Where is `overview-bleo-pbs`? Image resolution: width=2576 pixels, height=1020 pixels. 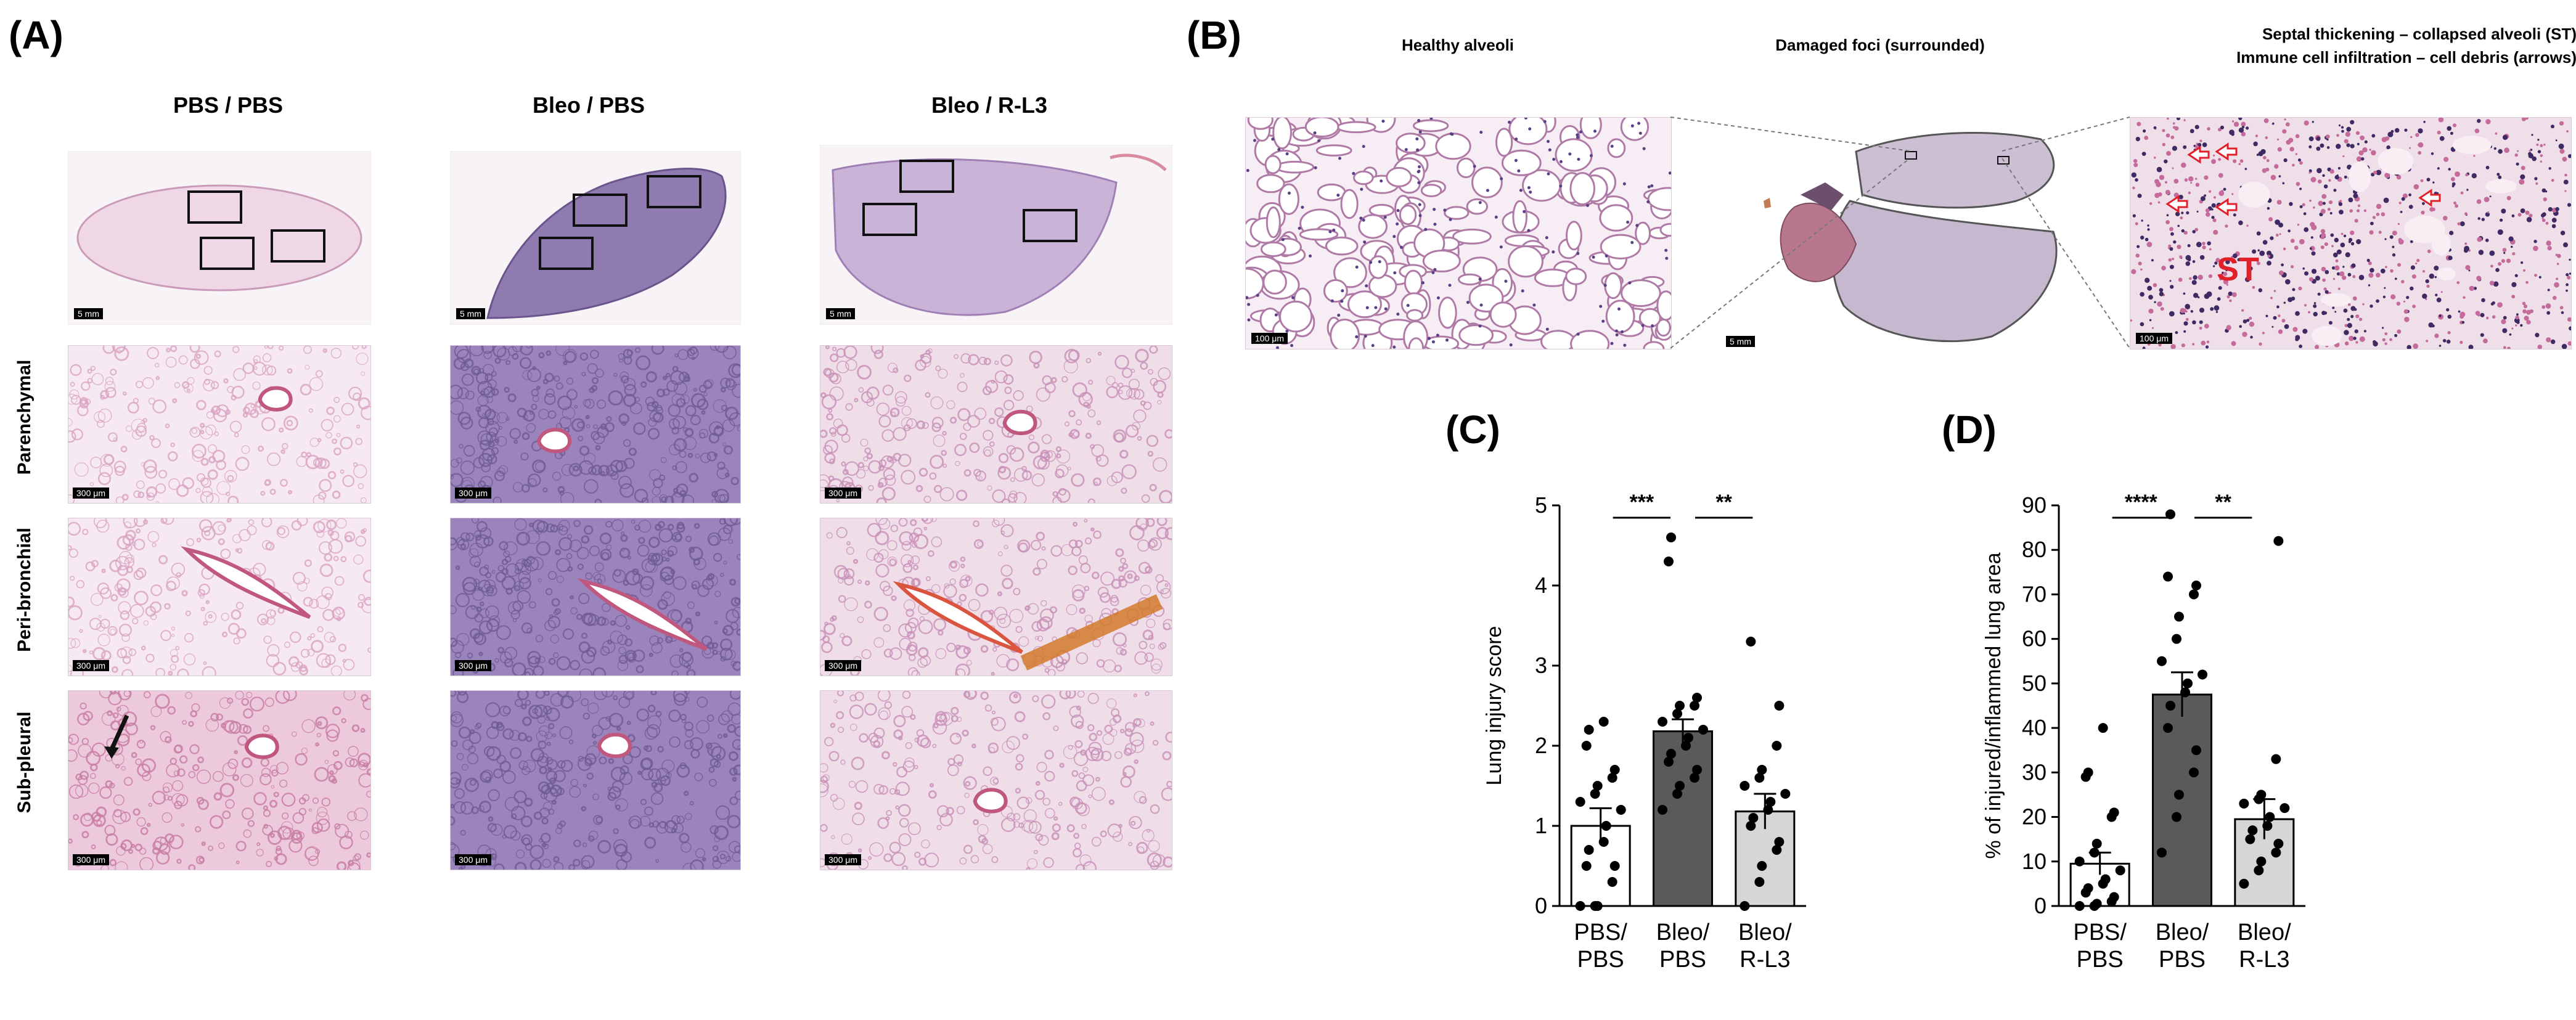 overview-bleo-pbs is located at coordinates (595, 238).